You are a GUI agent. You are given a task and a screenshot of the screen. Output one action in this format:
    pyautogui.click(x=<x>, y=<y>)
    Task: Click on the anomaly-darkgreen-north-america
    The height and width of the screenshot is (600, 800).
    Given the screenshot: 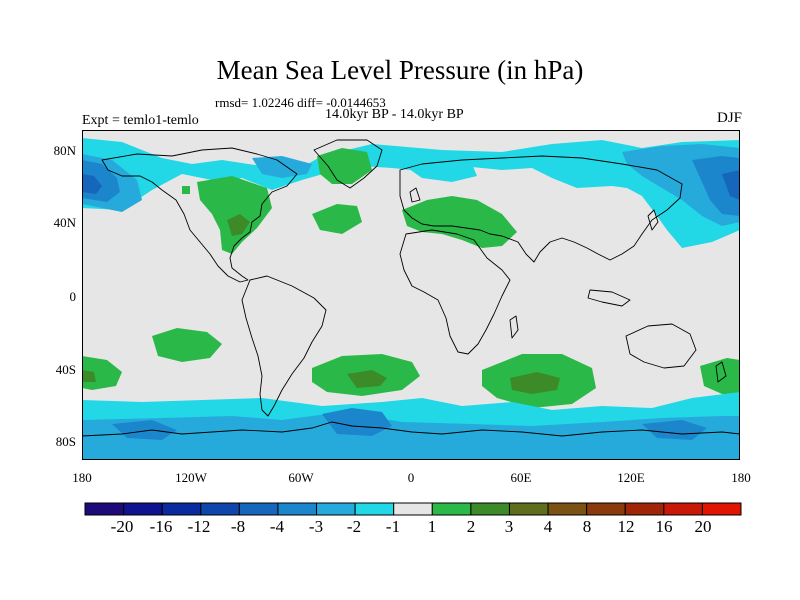 What is the action you would take?
    pyautogui.click(x=238, y=225)
    